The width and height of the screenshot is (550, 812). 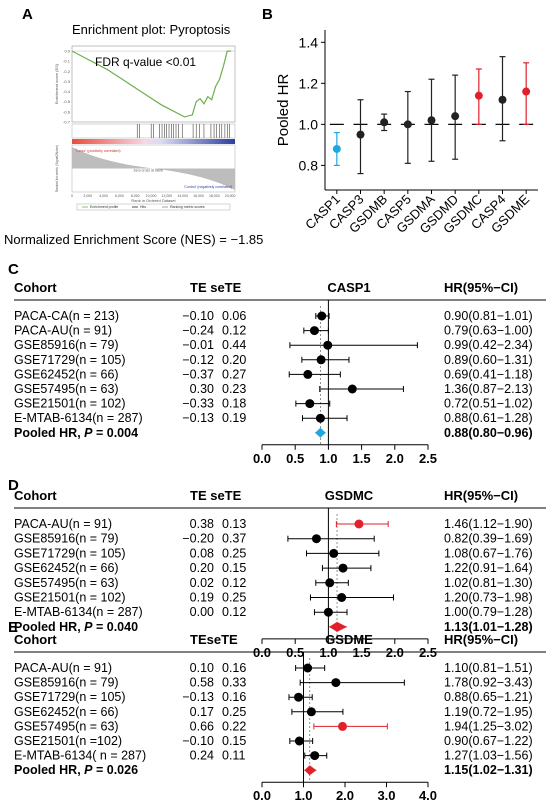 What do you see at coordinates (67, 122) in the screenshot?
I see `es-y-tick: -0.7` at bounding box center [67, 122].